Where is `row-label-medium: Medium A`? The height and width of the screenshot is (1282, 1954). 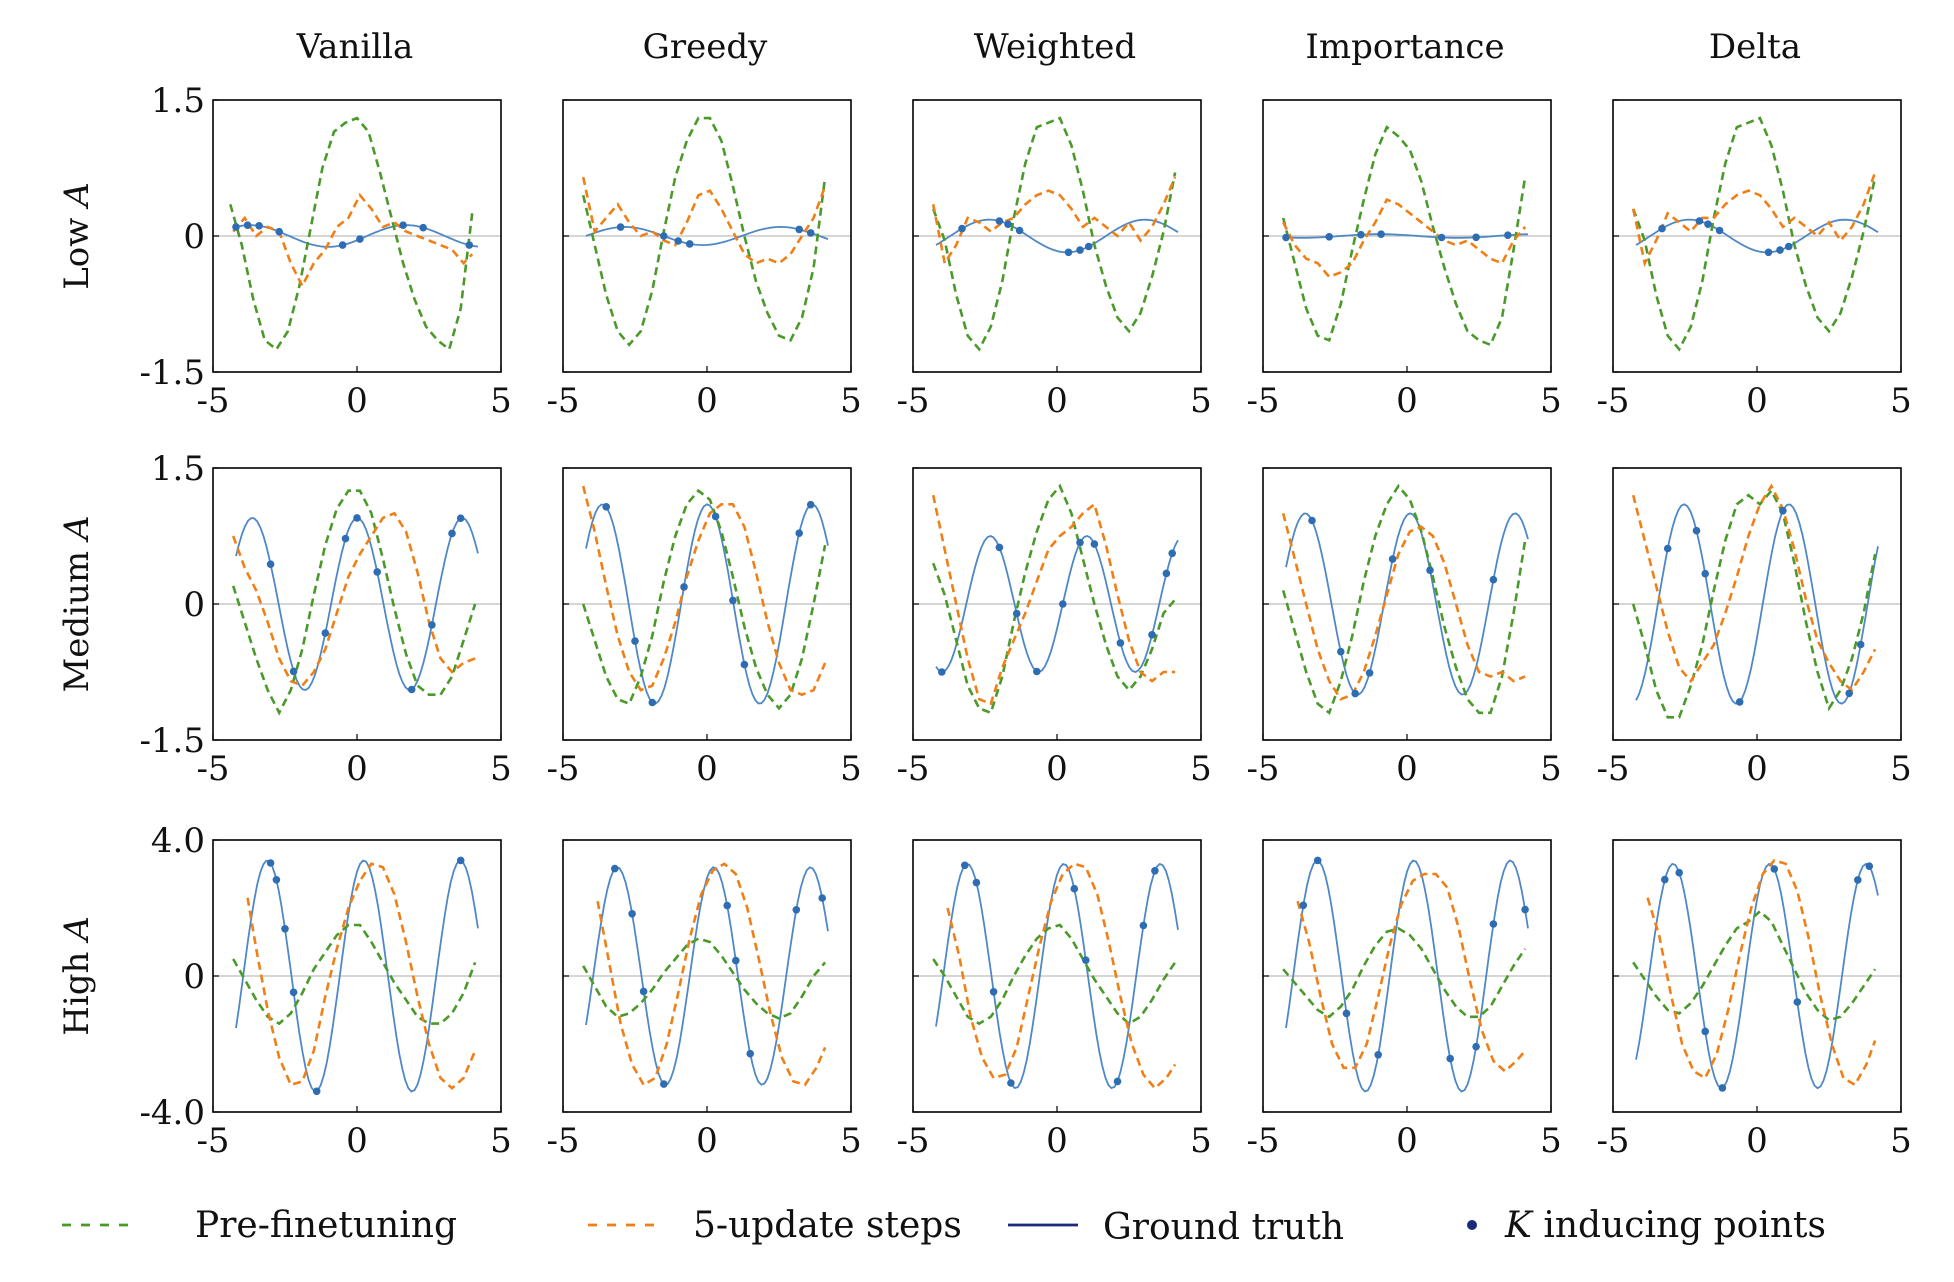 row-label-medium: Medium A is located at coordinates (77, 603).